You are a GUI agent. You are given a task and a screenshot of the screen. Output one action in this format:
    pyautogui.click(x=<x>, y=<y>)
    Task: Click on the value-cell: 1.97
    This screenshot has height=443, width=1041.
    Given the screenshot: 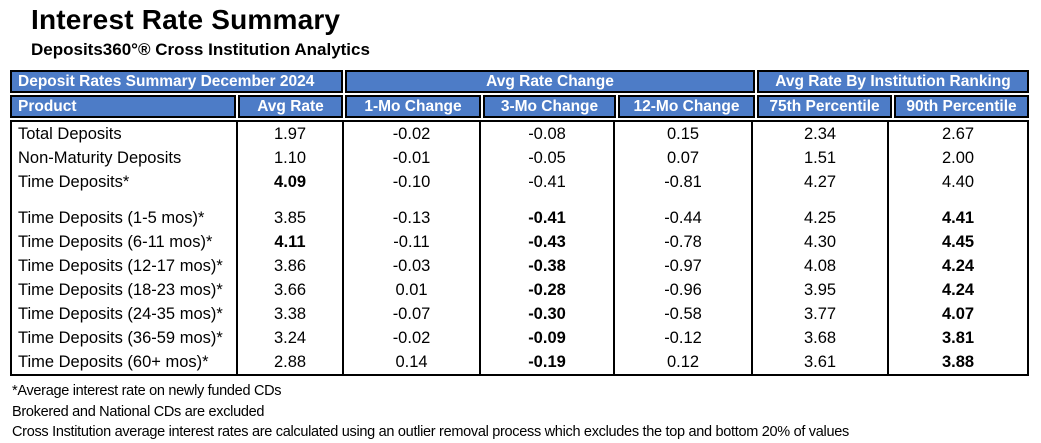 What is the action you would take?
    pyautogui.click(x=291, y=134)
    